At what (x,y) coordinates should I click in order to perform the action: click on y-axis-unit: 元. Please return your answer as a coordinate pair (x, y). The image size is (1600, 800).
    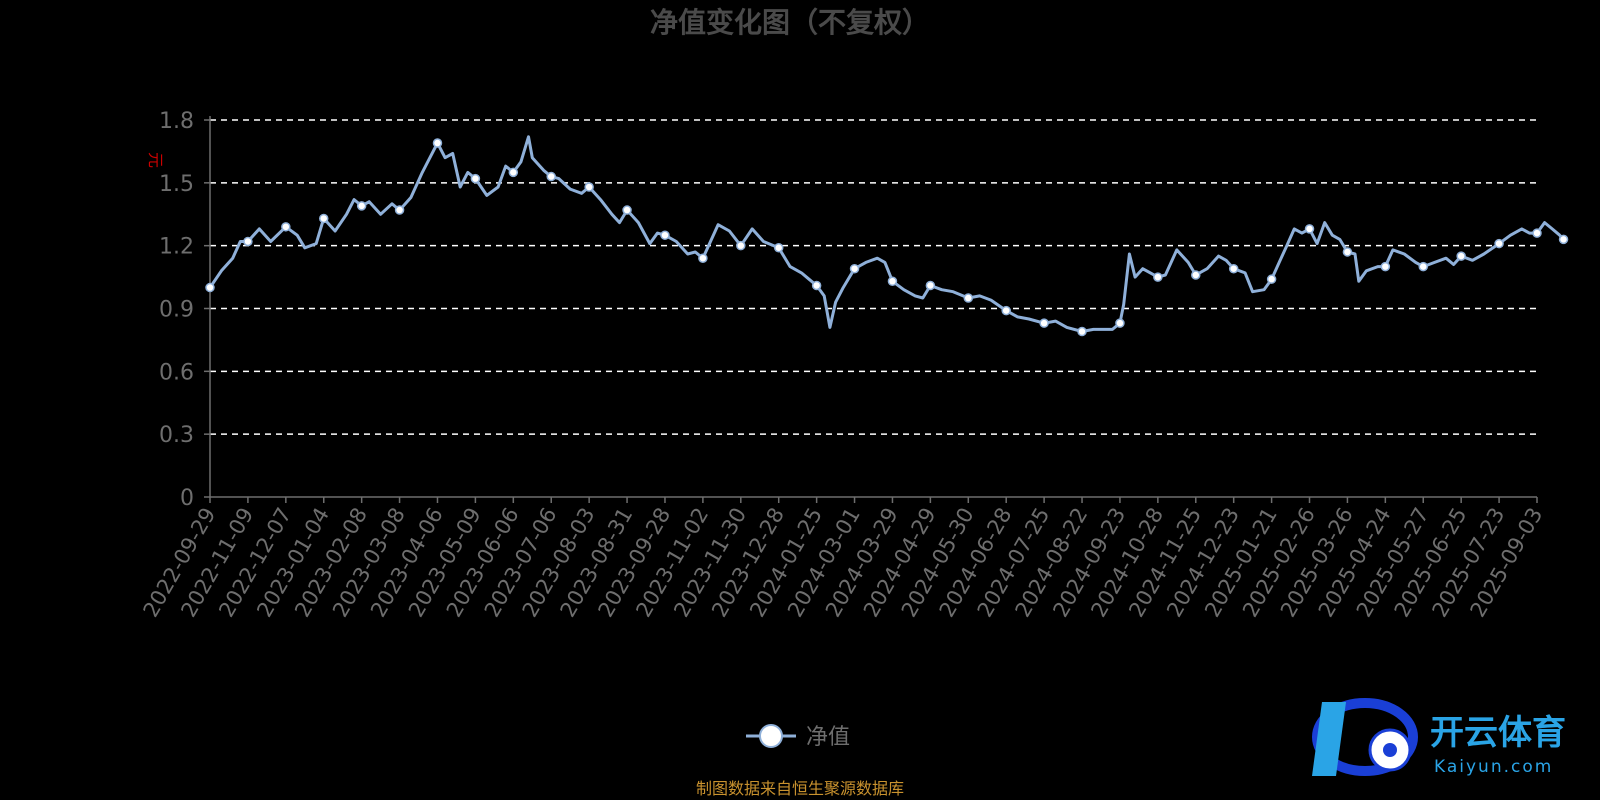
    Looking at the image, I should click on (155, 160).